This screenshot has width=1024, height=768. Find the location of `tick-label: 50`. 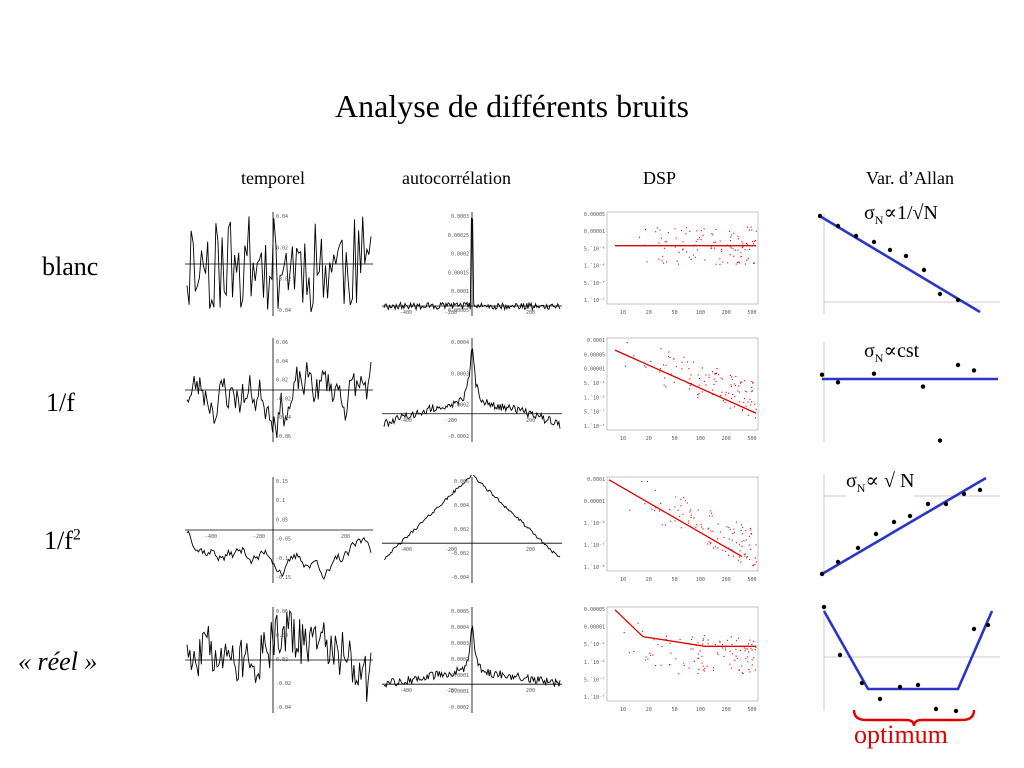

tick-label: 50 is located at coordinates (675, 439).